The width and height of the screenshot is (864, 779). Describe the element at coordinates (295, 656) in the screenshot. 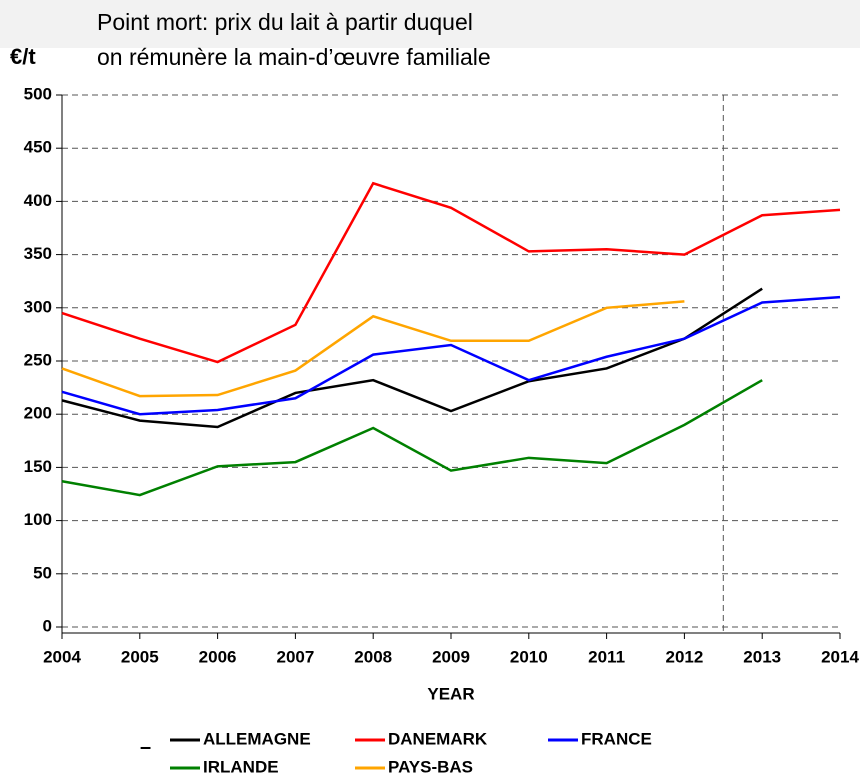

I see `x-tick-label: 2007` at that location.